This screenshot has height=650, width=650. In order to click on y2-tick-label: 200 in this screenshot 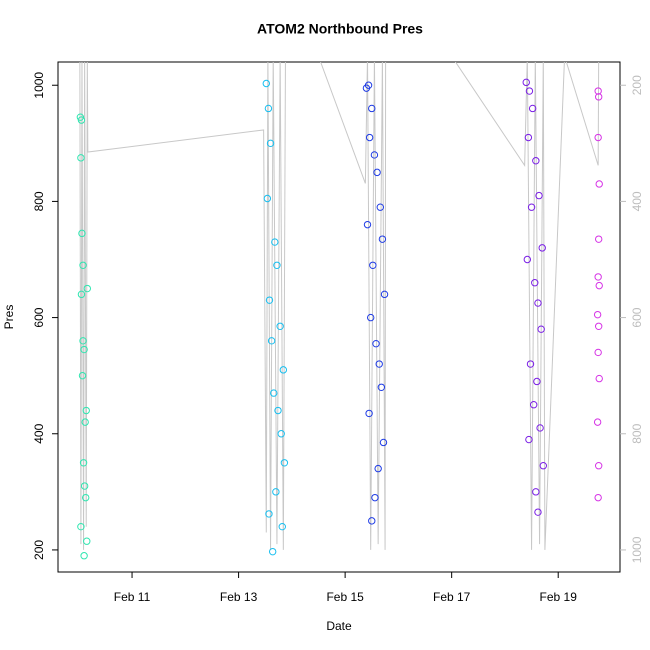, I will do `click(637, 85)`.